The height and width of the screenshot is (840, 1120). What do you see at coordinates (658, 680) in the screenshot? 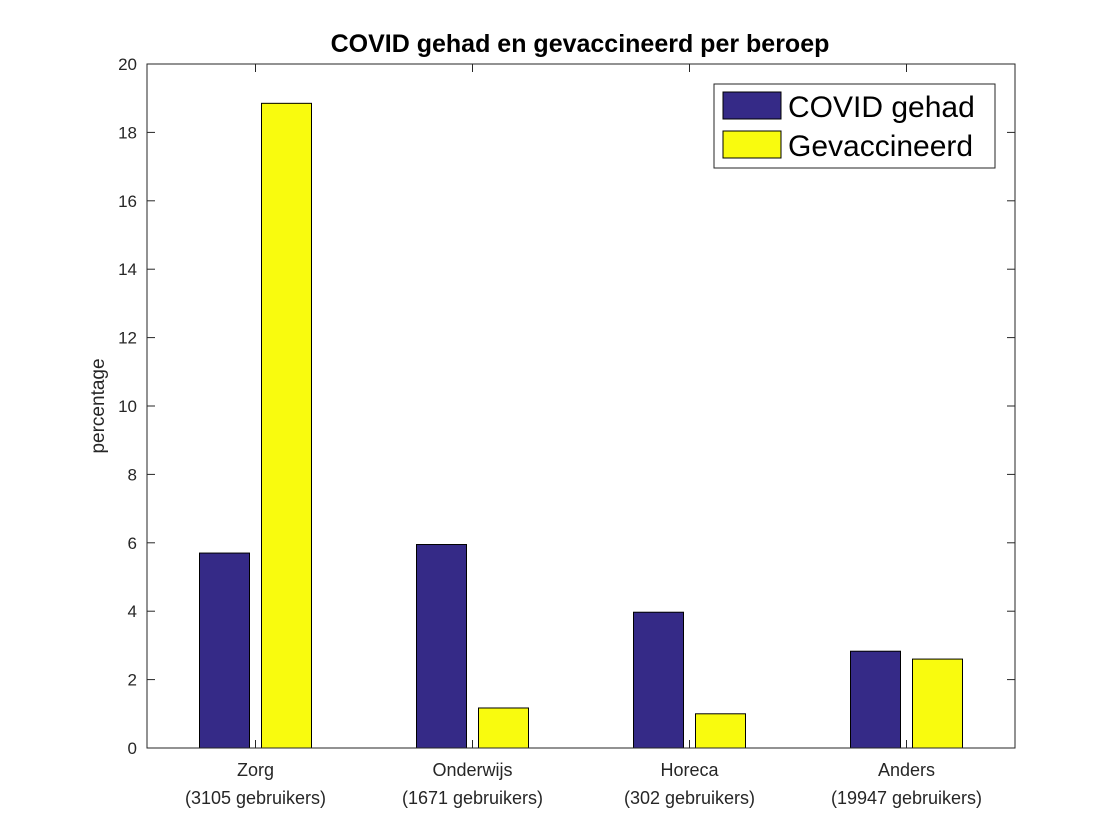
I see `bar-covid-gehad-horeca` at bounding box center [658, 680].